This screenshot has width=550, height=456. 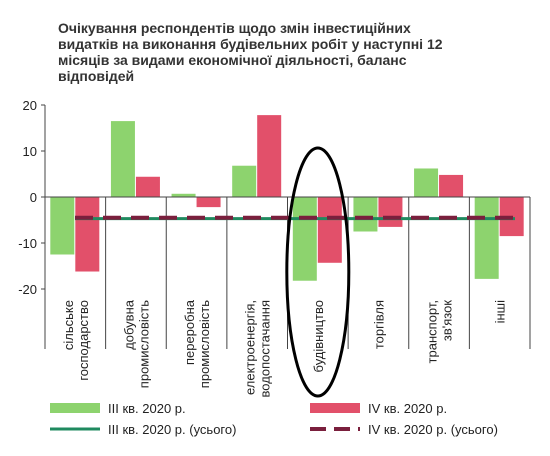 I want to click on highlight-ellipse, so click(x=318, y=272).